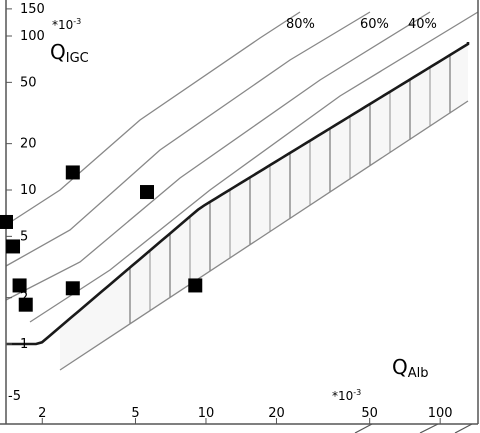 Image resolution: width=480 pixels, height=433 pixels. I want to click on x-tick-label-10: 10, so click(206, 413).